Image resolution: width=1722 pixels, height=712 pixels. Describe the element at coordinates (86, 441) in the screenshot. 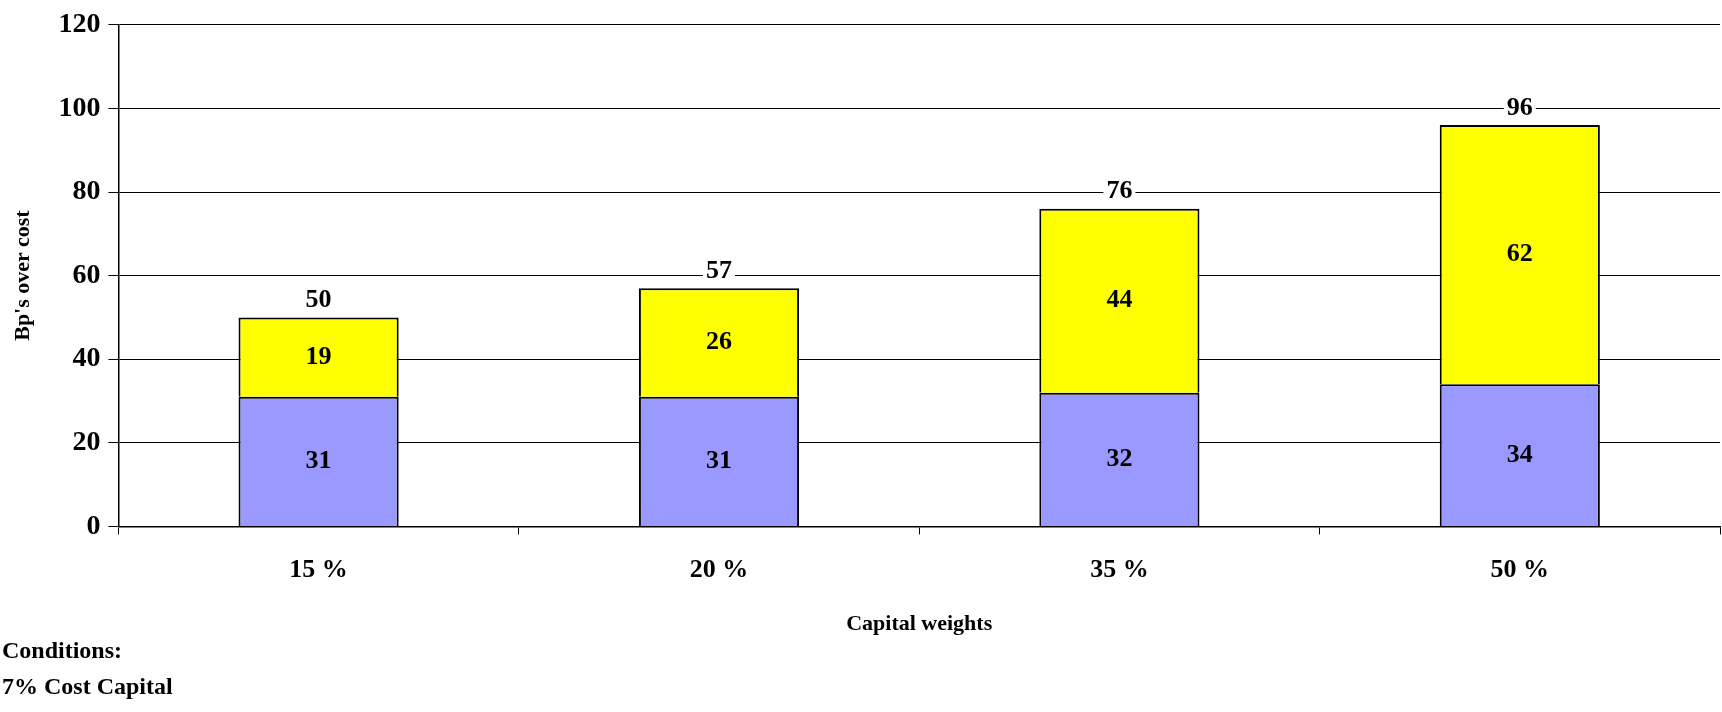

I see `y-tick-label: 20` at that location.